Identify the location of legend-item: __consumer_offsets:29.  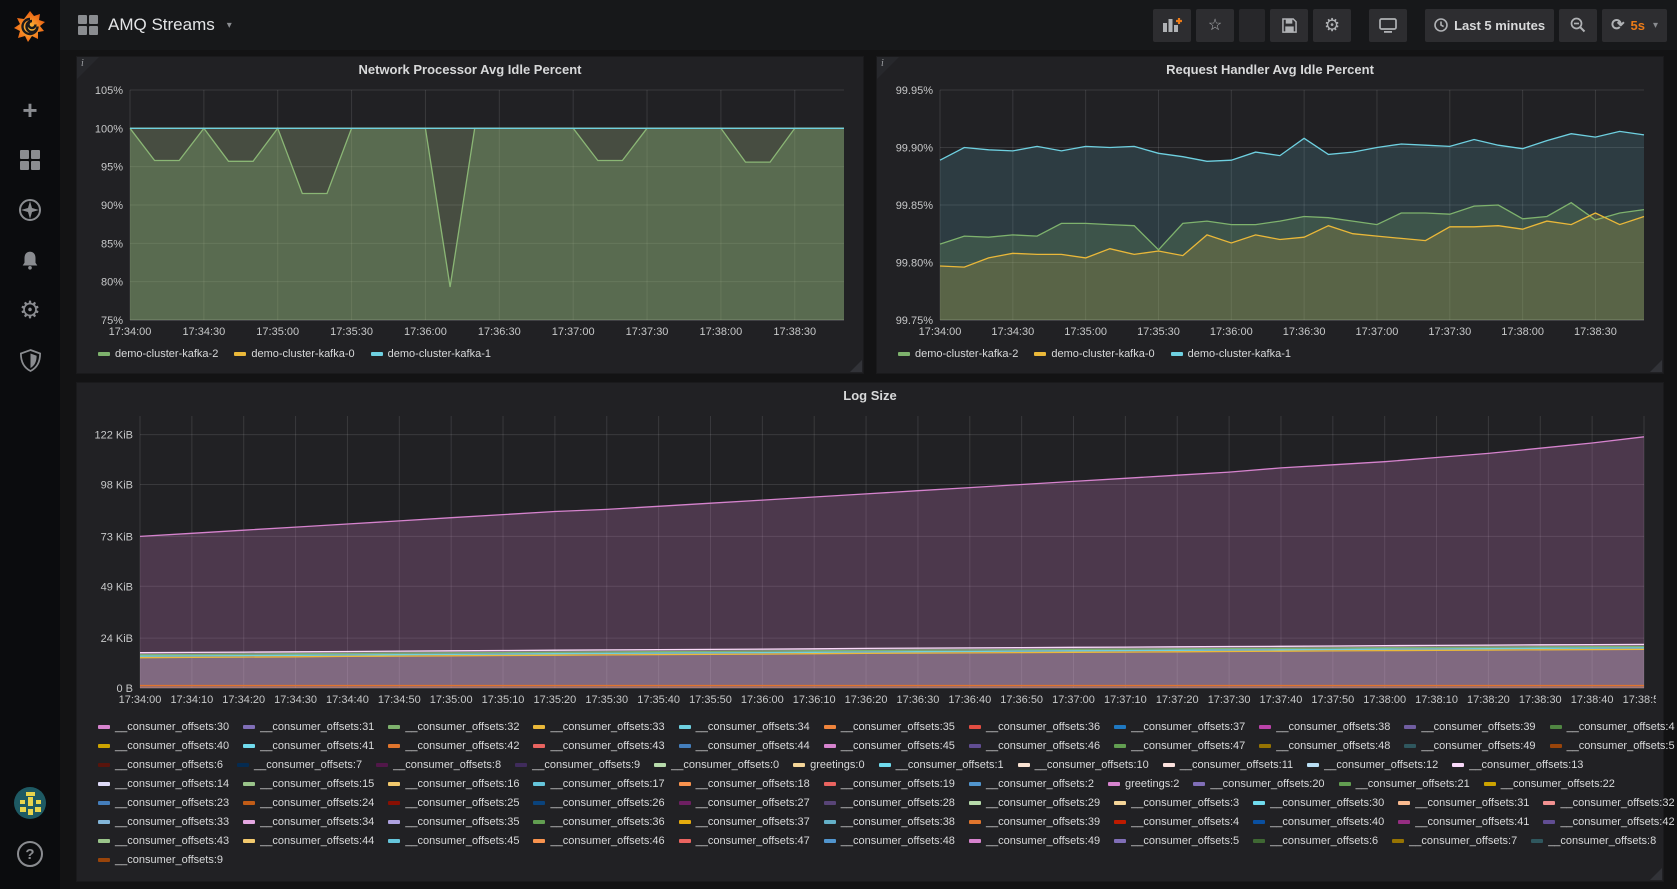
(1034, 803).